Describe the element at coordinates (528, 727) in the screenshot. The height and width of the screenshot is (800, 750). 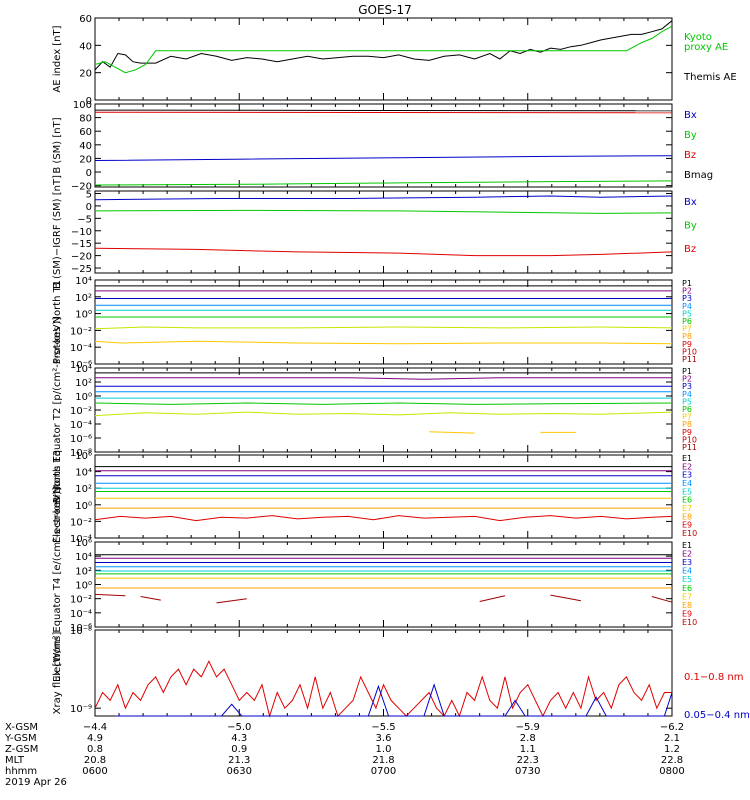
I see `ephemeris-value: −5.9` at that location.